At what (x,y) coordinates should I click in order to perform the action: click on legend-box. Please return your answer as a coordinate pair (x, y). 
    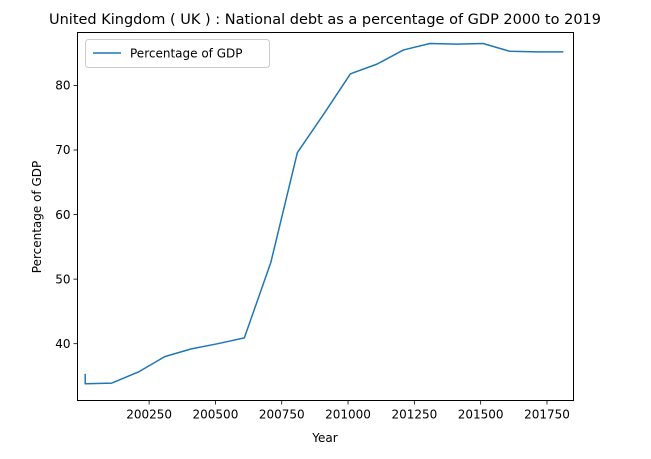
    Looking at the image, I should click on (177, 53).